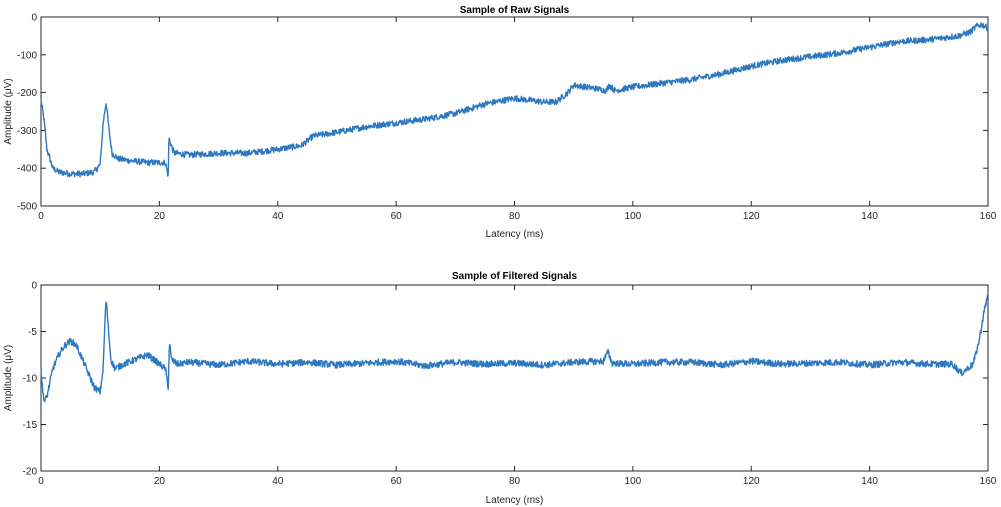  I want to click on chart-title: Sample of Filtered Signals, so click(514, 276).